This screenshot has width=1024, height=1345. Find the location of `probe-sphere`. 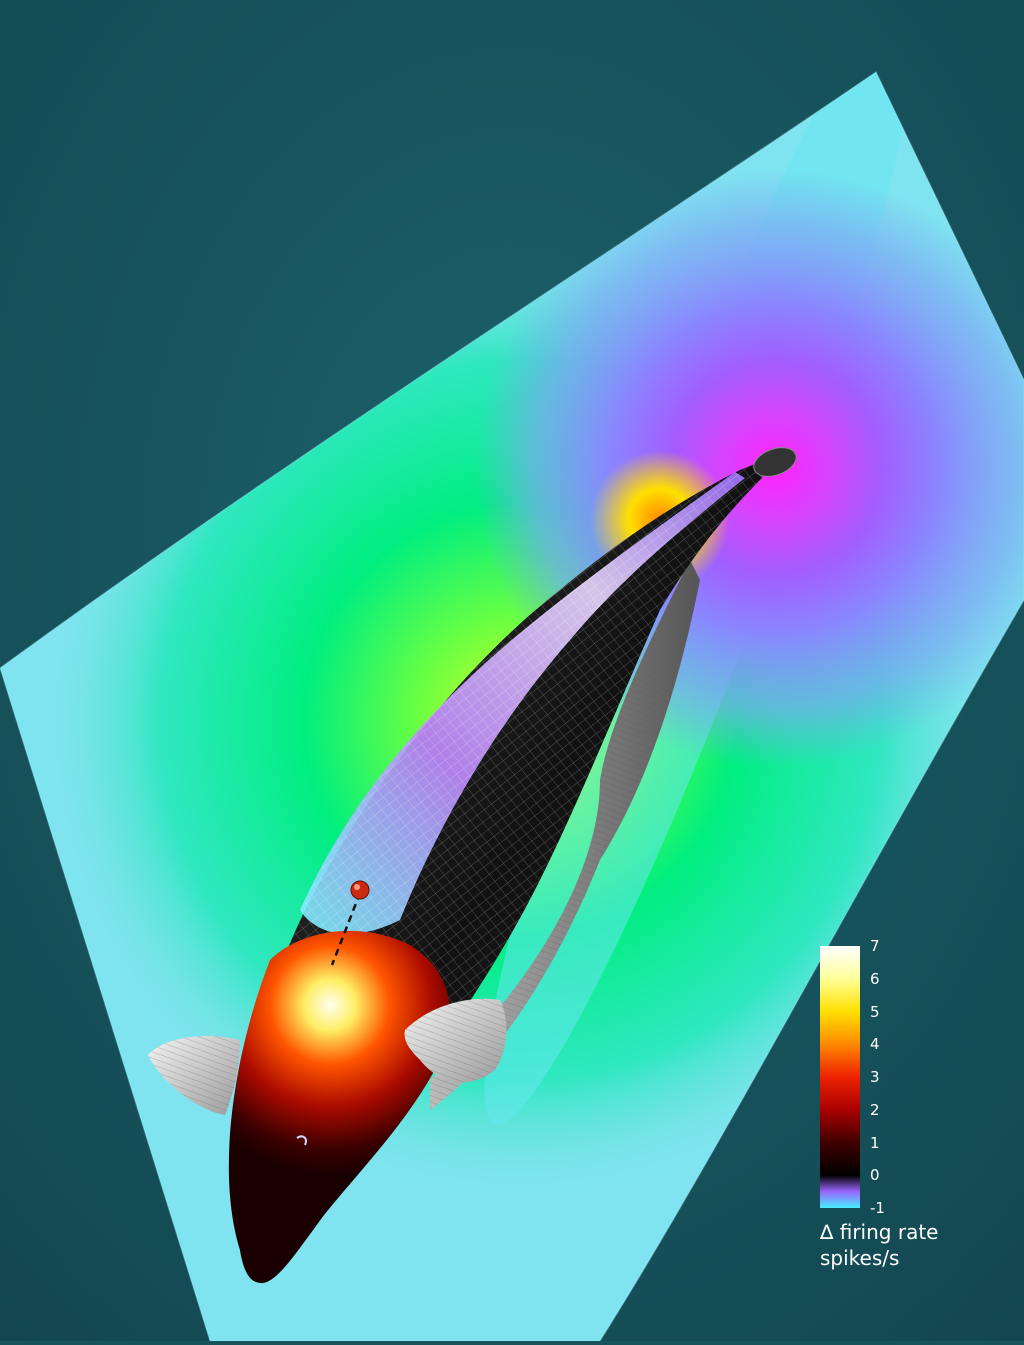

probe-sphere is located at coordinates (360, 890).